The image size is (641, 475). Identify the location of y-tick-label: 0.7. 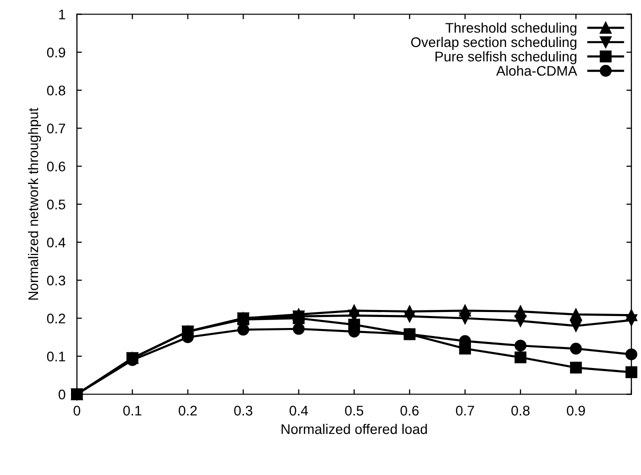
(56, 129).